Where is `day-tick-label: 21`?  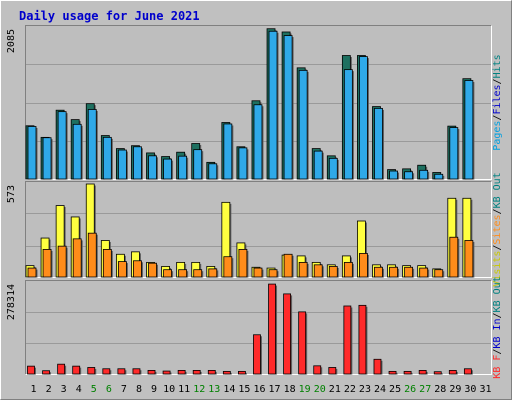 day-tick-label: 21 is located at coordinates (335, 389).